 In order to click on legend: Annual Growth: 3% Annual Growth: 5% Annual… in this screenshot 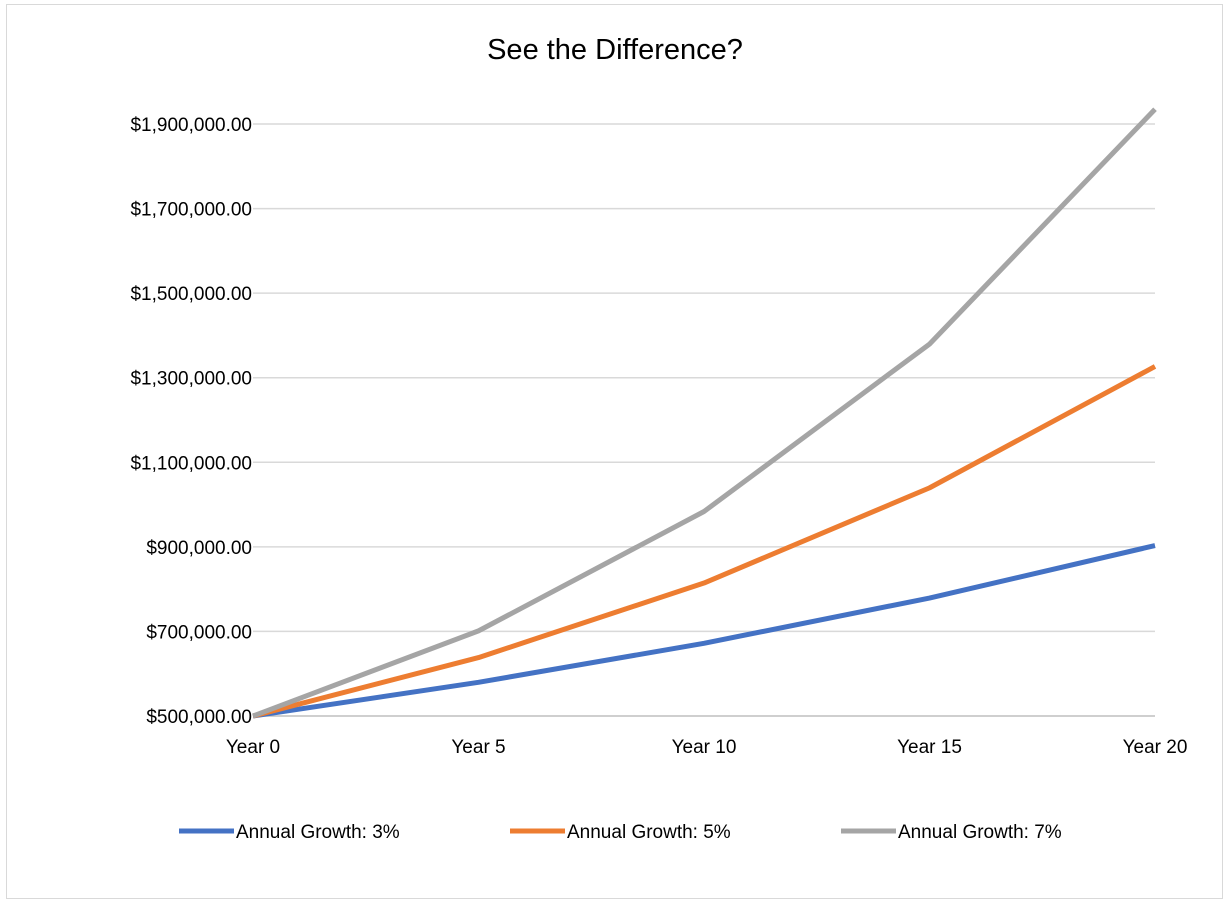, I will do `click(620, 832)`.